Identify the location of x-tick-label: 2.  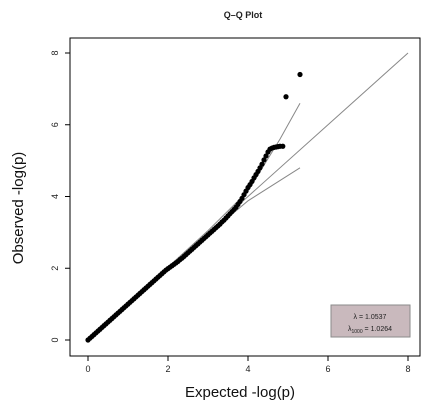
(167, 369).